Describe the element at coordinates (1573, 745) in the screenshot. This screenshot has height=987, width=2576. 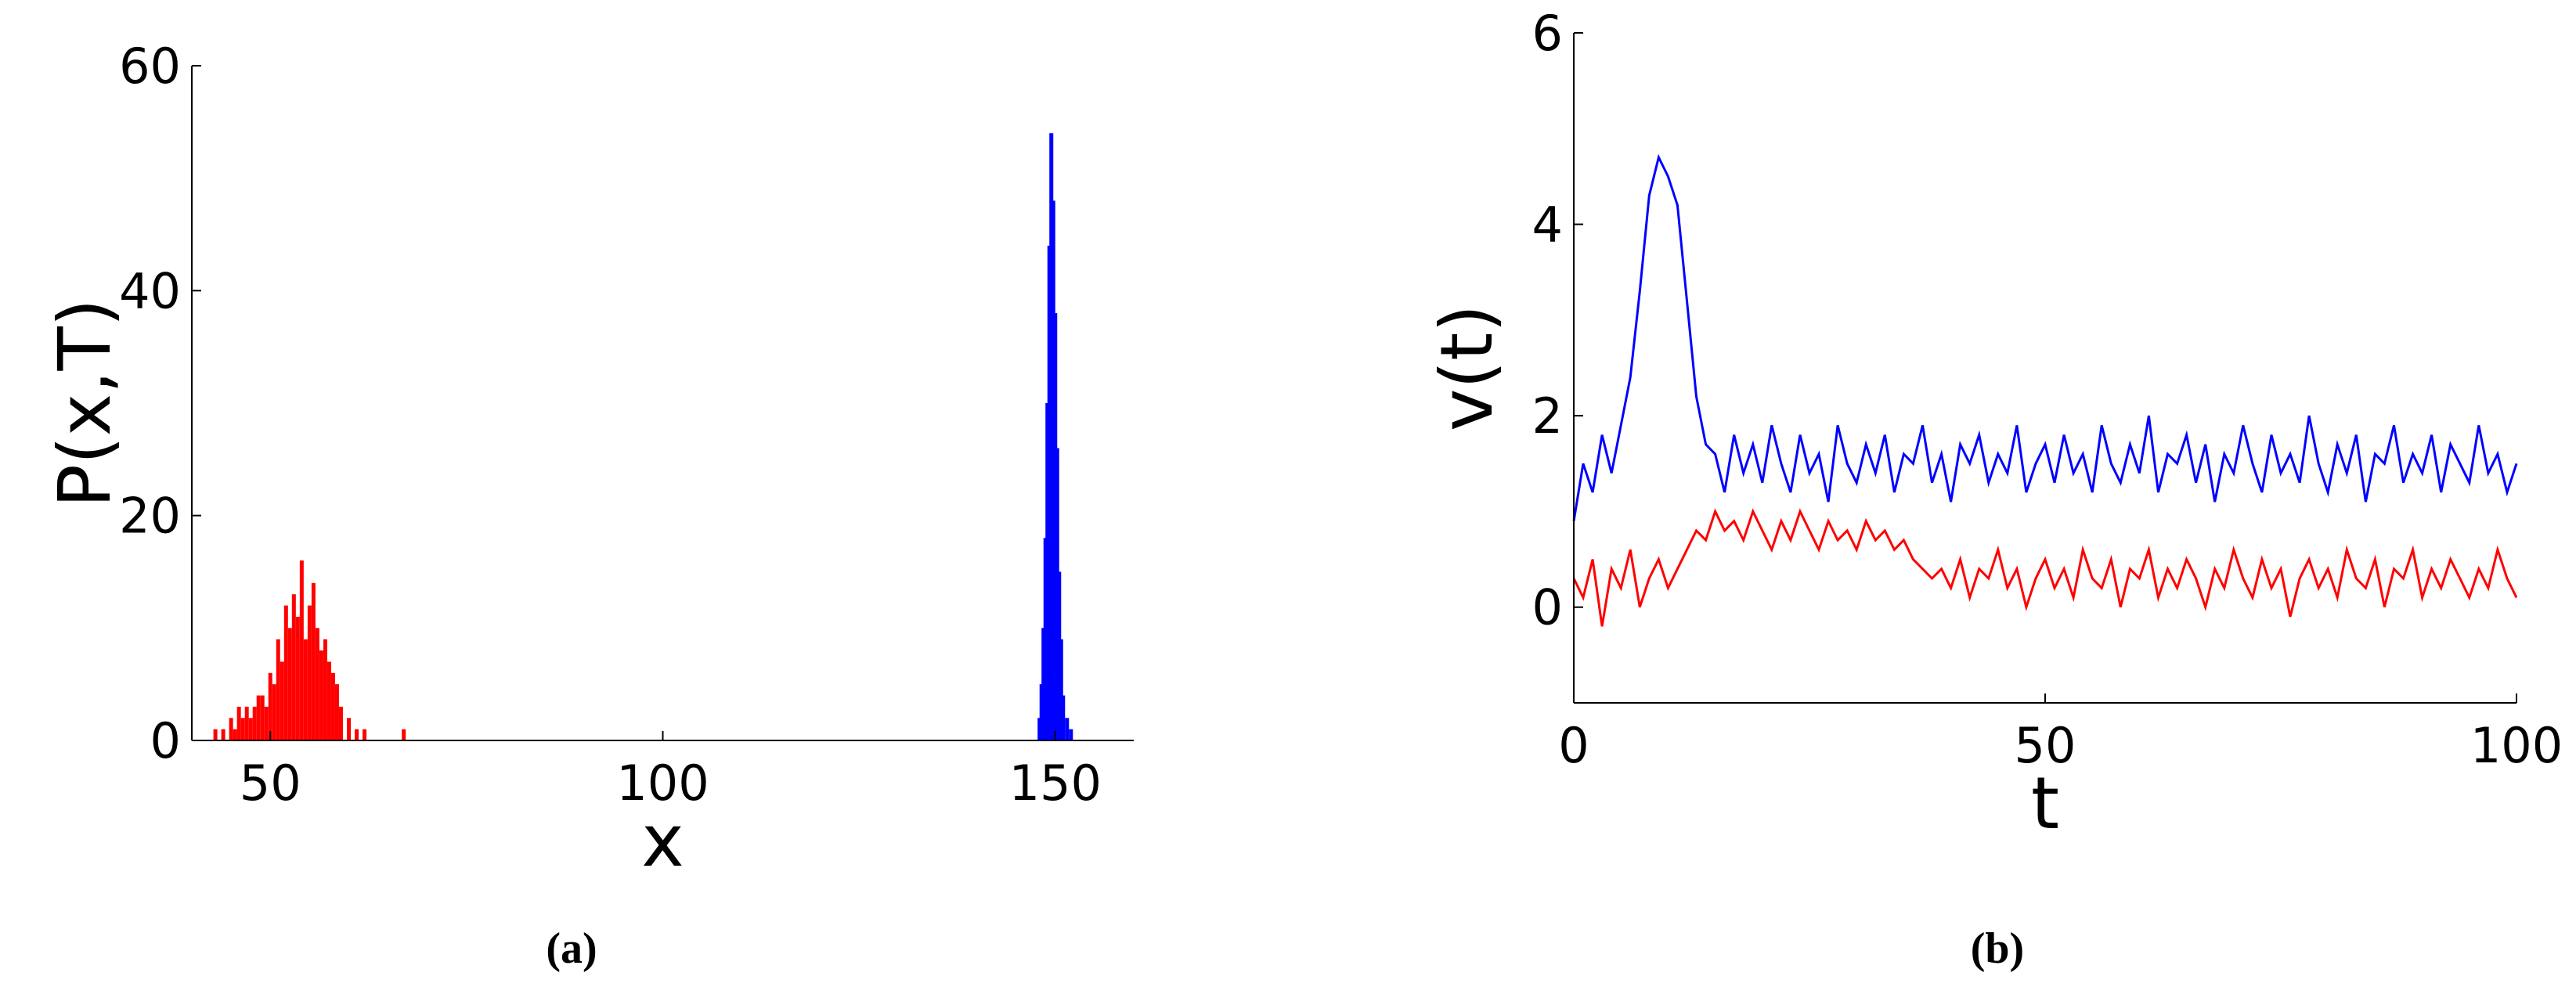
I see `x-tick-label: 0` at that location.